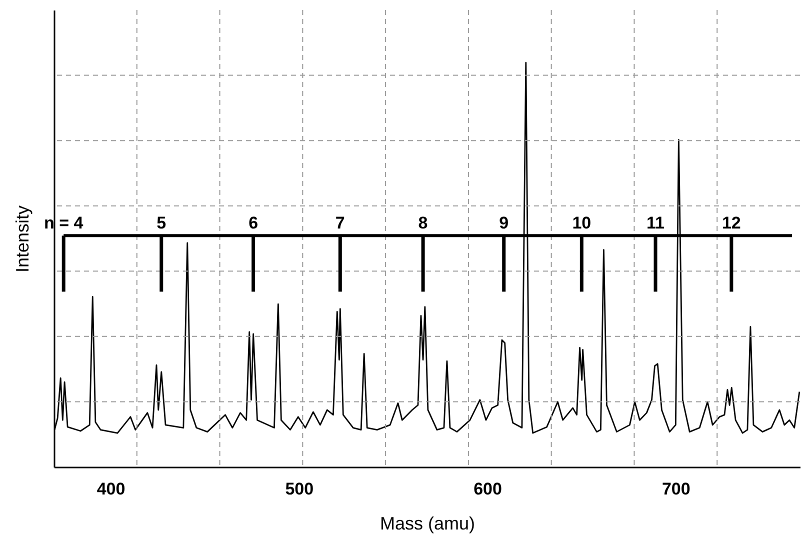 The image size is (802, 539). I want to click on annotation: 5, so click(161, 223).